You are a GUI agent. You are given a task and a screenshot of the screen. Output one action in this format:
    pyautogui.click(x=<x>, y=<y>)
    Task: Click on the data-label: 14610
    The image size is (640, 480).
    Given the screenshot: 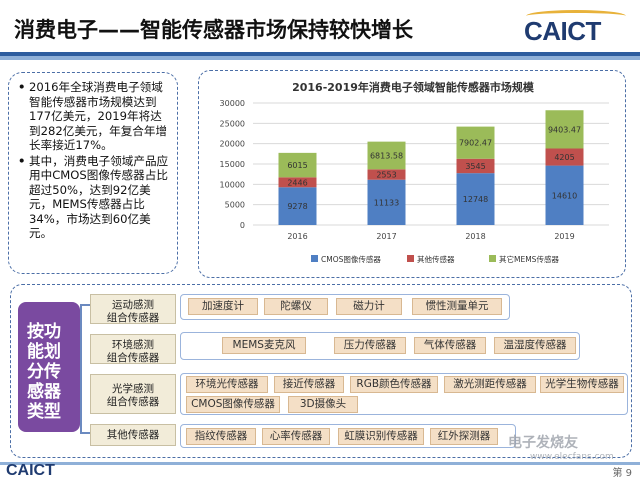 What is the action you would take?
    pyautogui.click(x=564, y=195)
    